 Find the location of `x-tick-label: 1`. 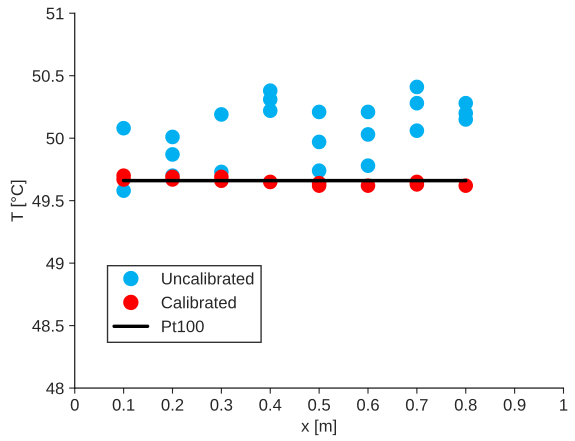

x-tick-label: 1 is located at coordinates (564, 405).